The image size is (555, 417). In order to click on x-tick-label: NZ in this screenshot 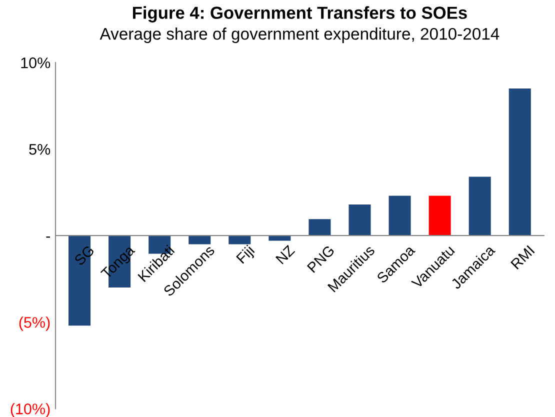, I will do `click(285, 254)`.